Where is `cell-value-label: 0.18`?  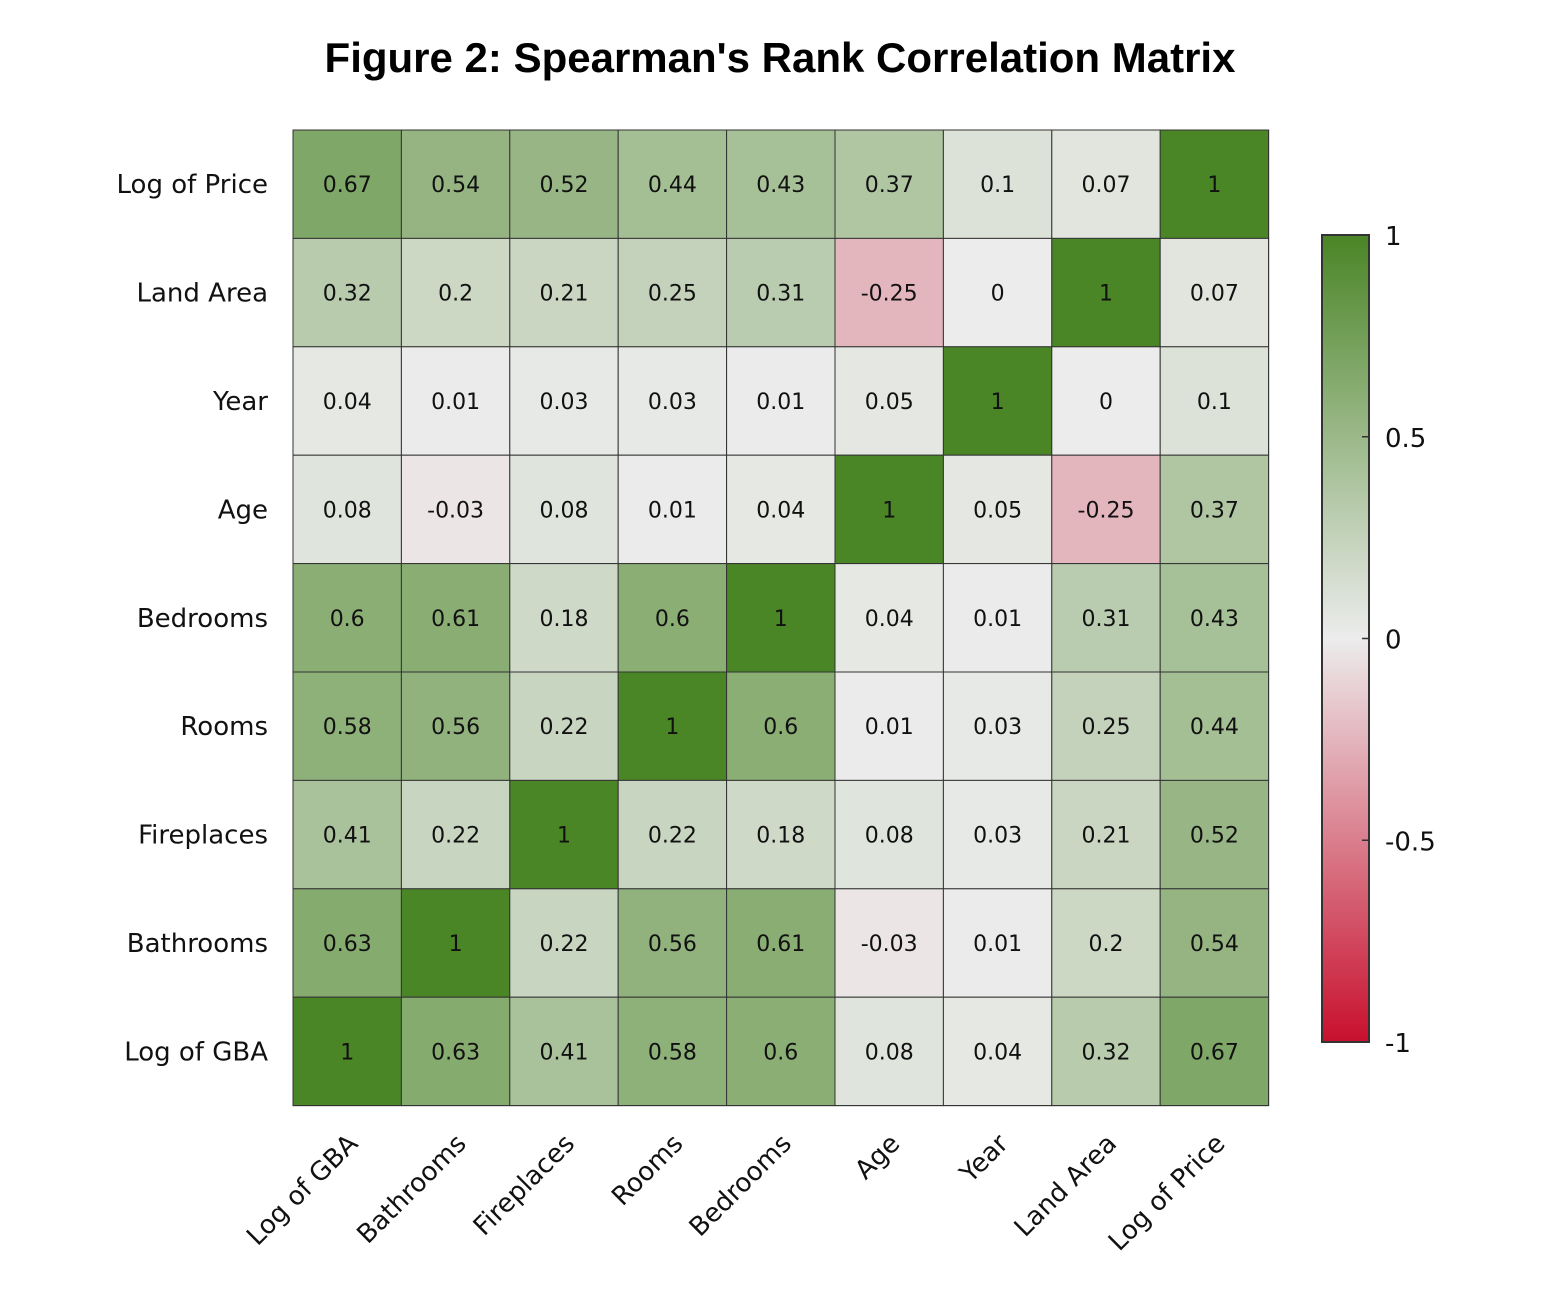
cell-value-label: 0.18 is located at coordinates (564, 619).